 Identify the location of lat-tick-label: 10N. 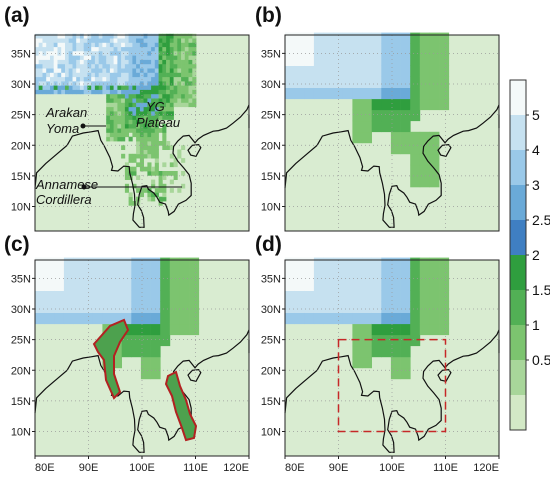
(271, 433).